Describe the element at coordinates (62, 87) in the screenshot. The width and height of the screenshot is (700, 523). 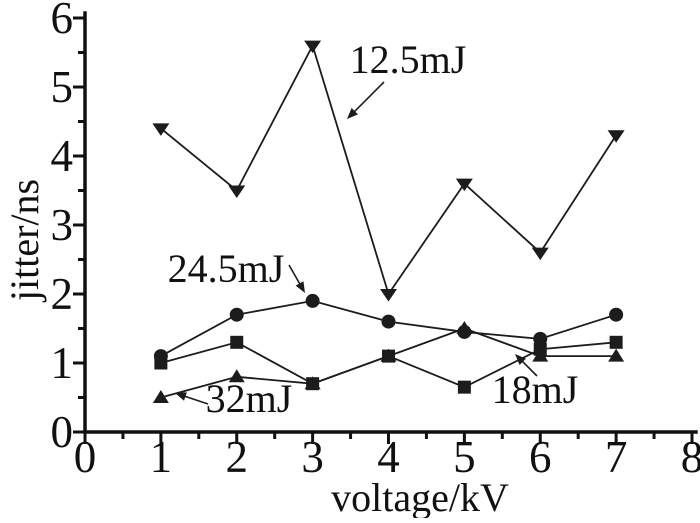
I see `y-tick-label: 5` at that location.